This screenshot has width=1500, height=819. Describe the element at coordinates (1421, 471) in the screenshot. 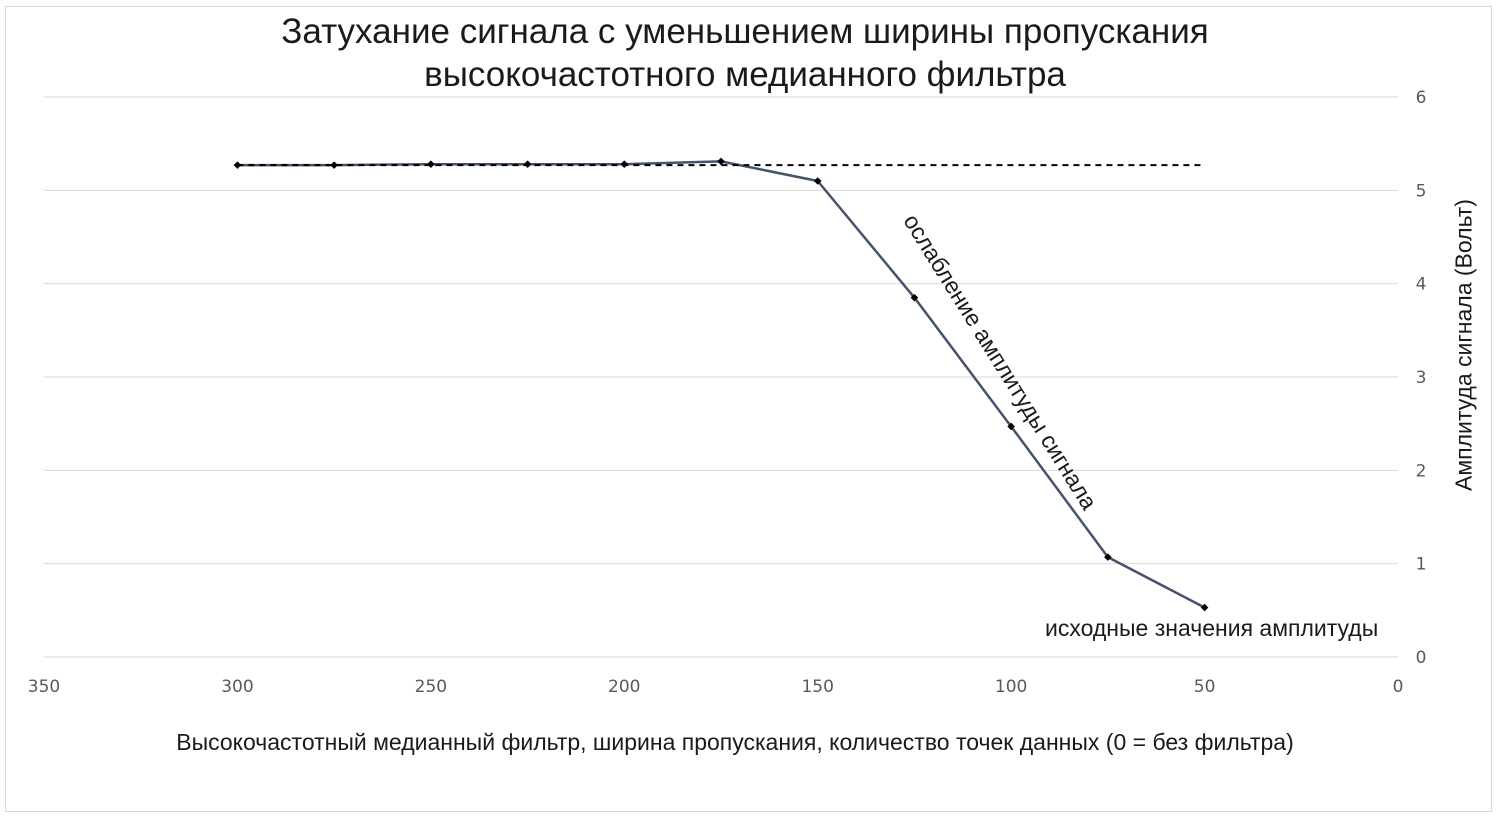

I see `y-tick-label: 2` at that location.